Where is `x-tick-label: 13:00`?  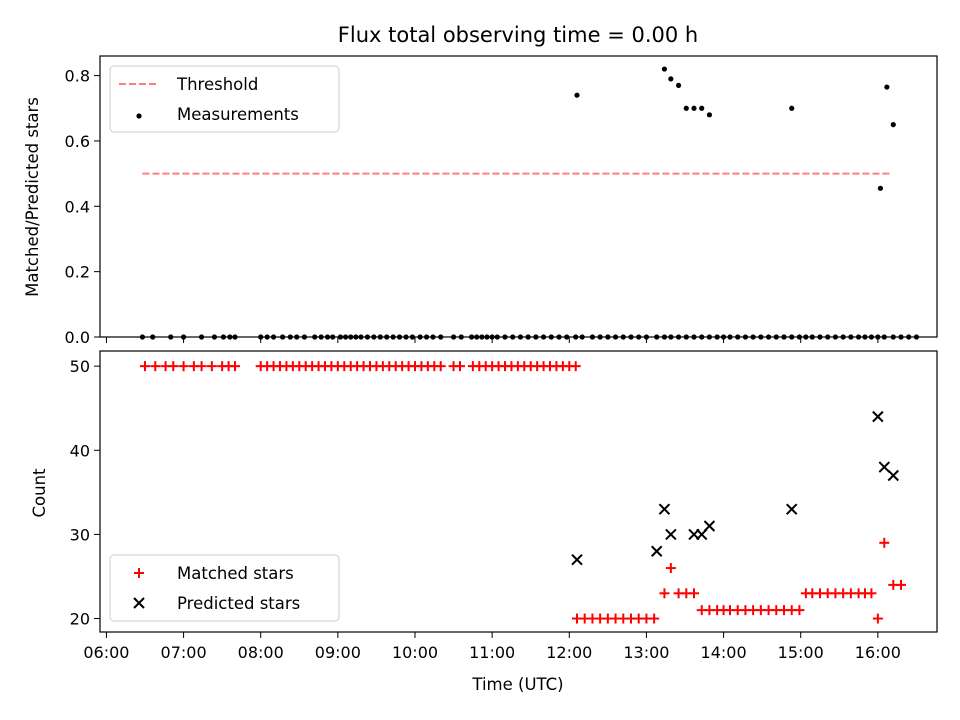 x-tick-label: 13:00 is located at coordinates (646, 652).